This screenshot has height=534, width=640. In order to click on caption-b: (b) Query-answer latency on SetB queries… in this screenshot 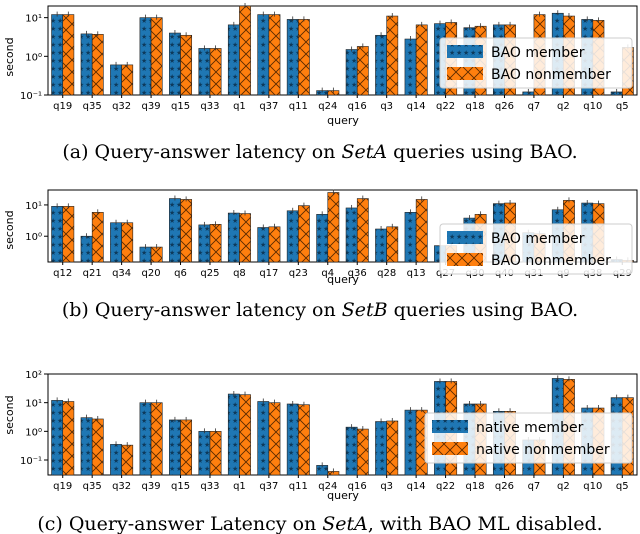, I will do `click(320, 310)`.